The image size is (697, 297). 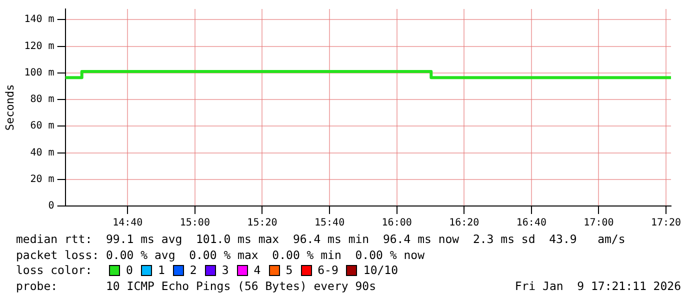 What do you see at coordinates (51, 206) in the screenshot?
I see `y-tick-label: 0` at bounding box center [51, 206].